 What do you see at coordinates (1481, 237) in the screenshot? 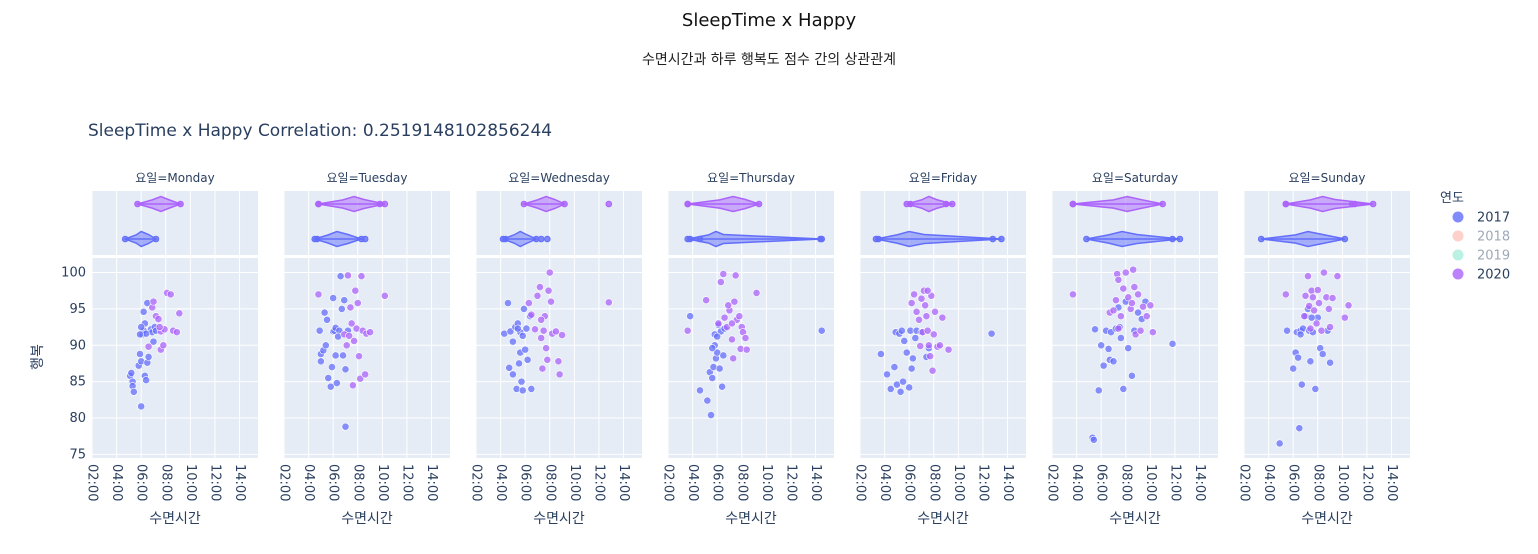
I see `legend-item-2018: 2018` at bounding box center [1481, 237].